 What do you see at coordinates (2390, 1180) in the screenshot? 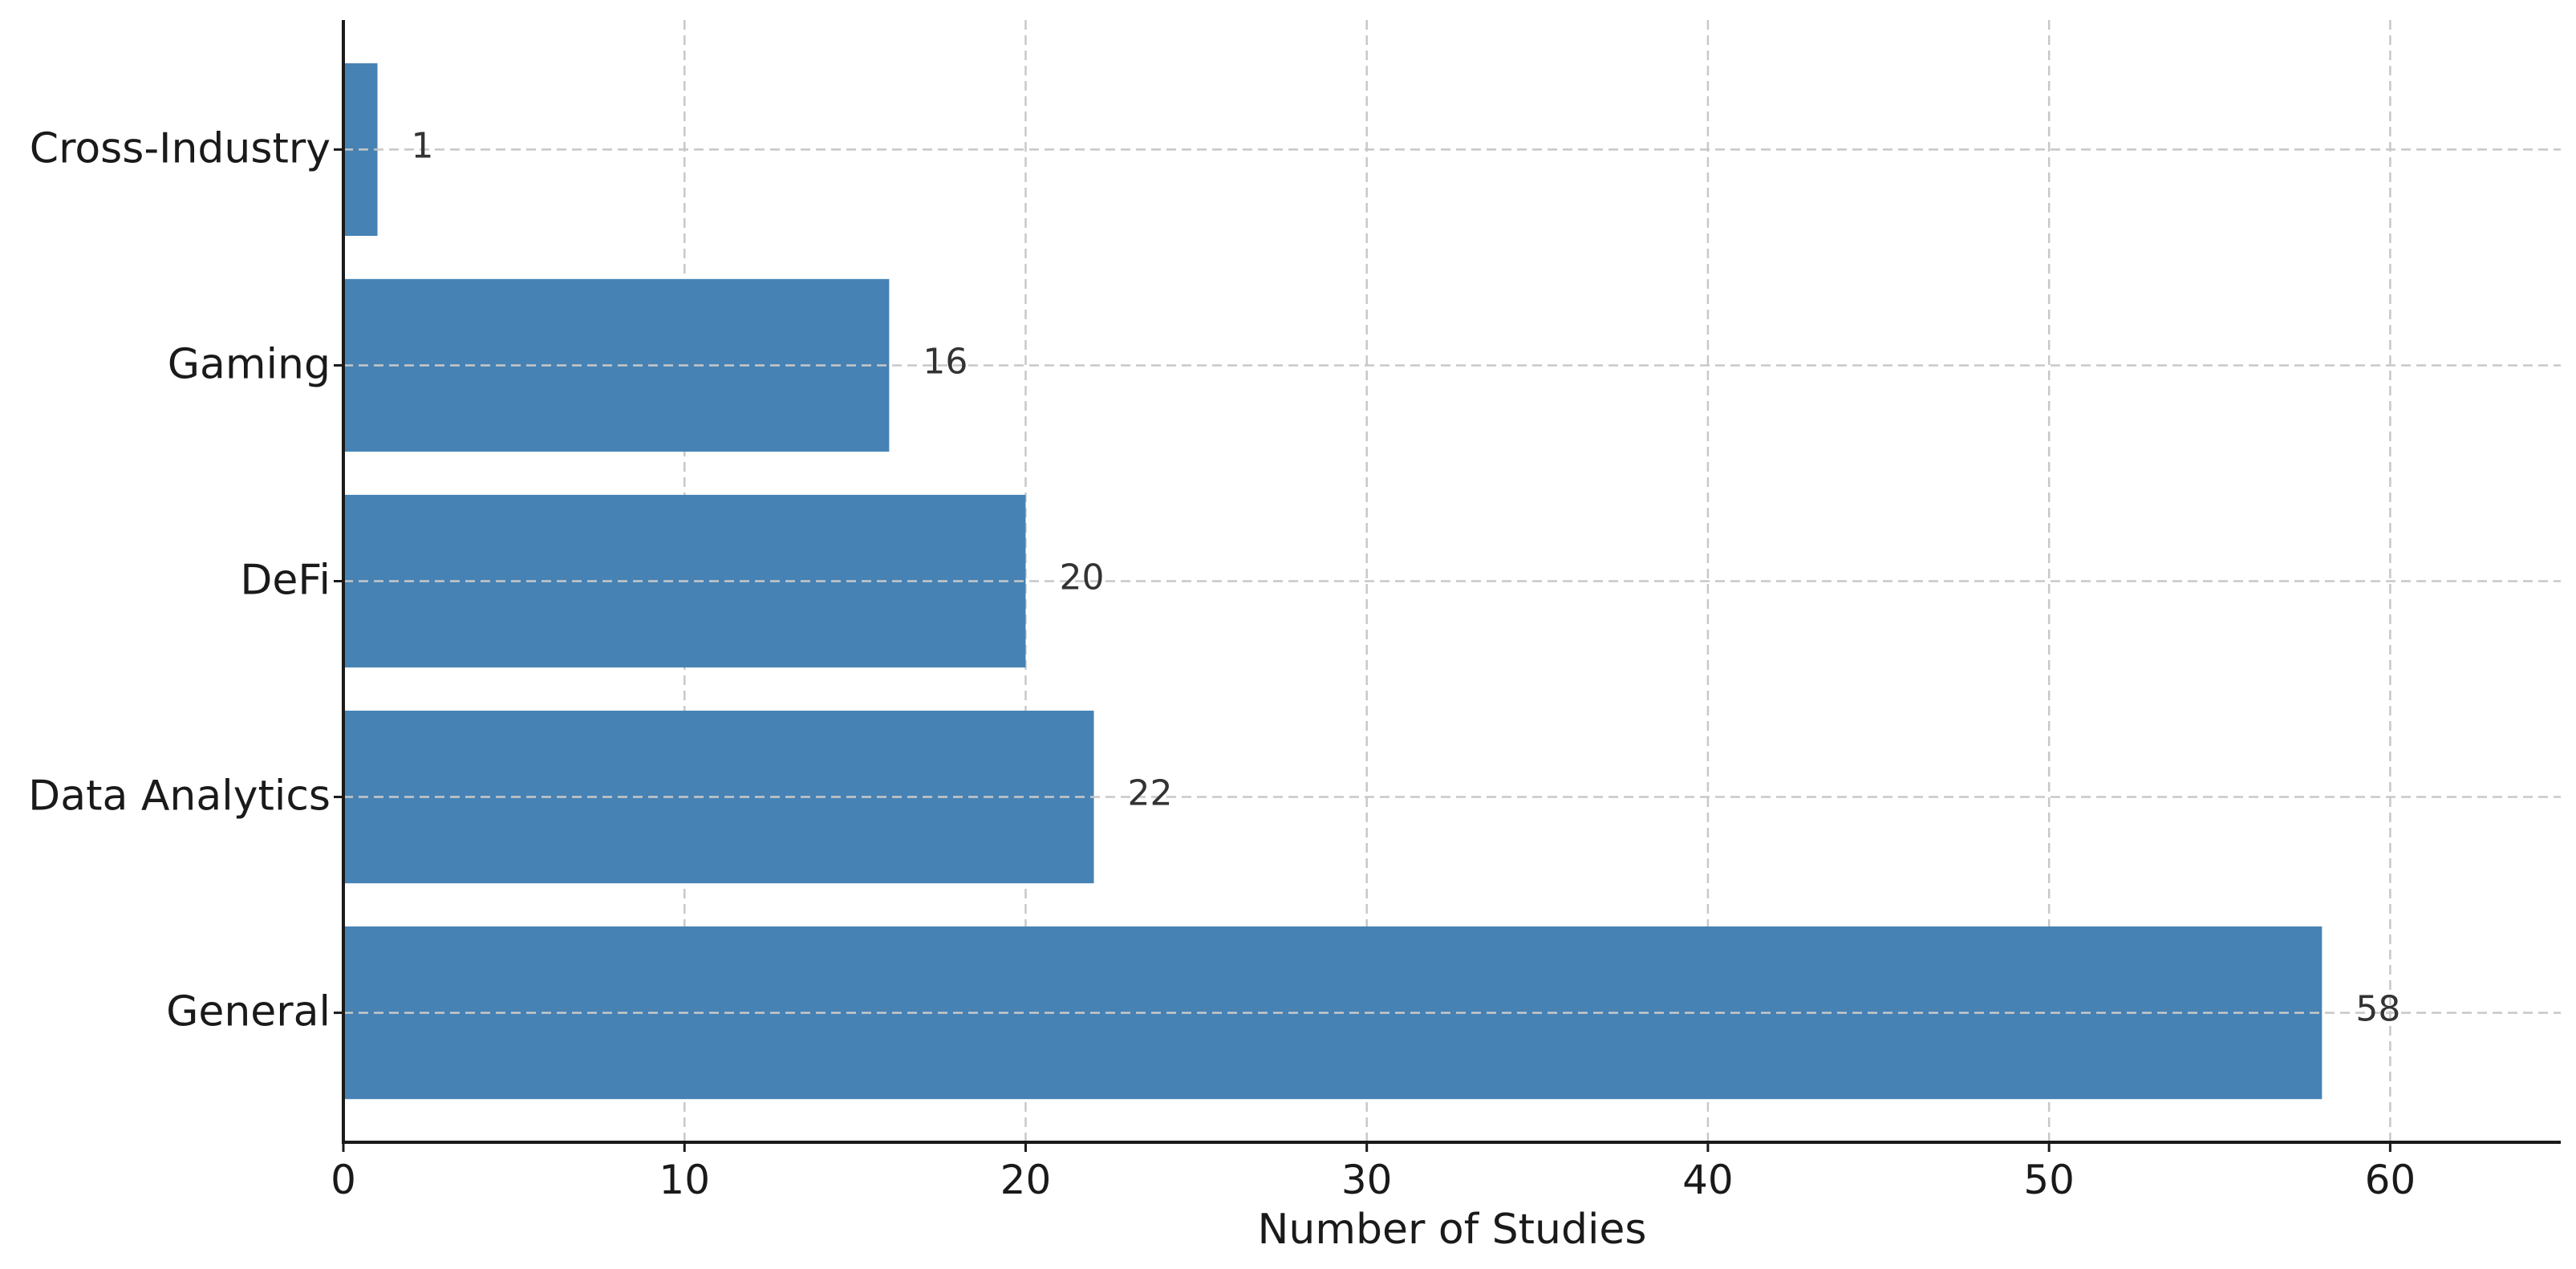
I see `x-tick-label: 60` at bounding box center [2390, 1180].